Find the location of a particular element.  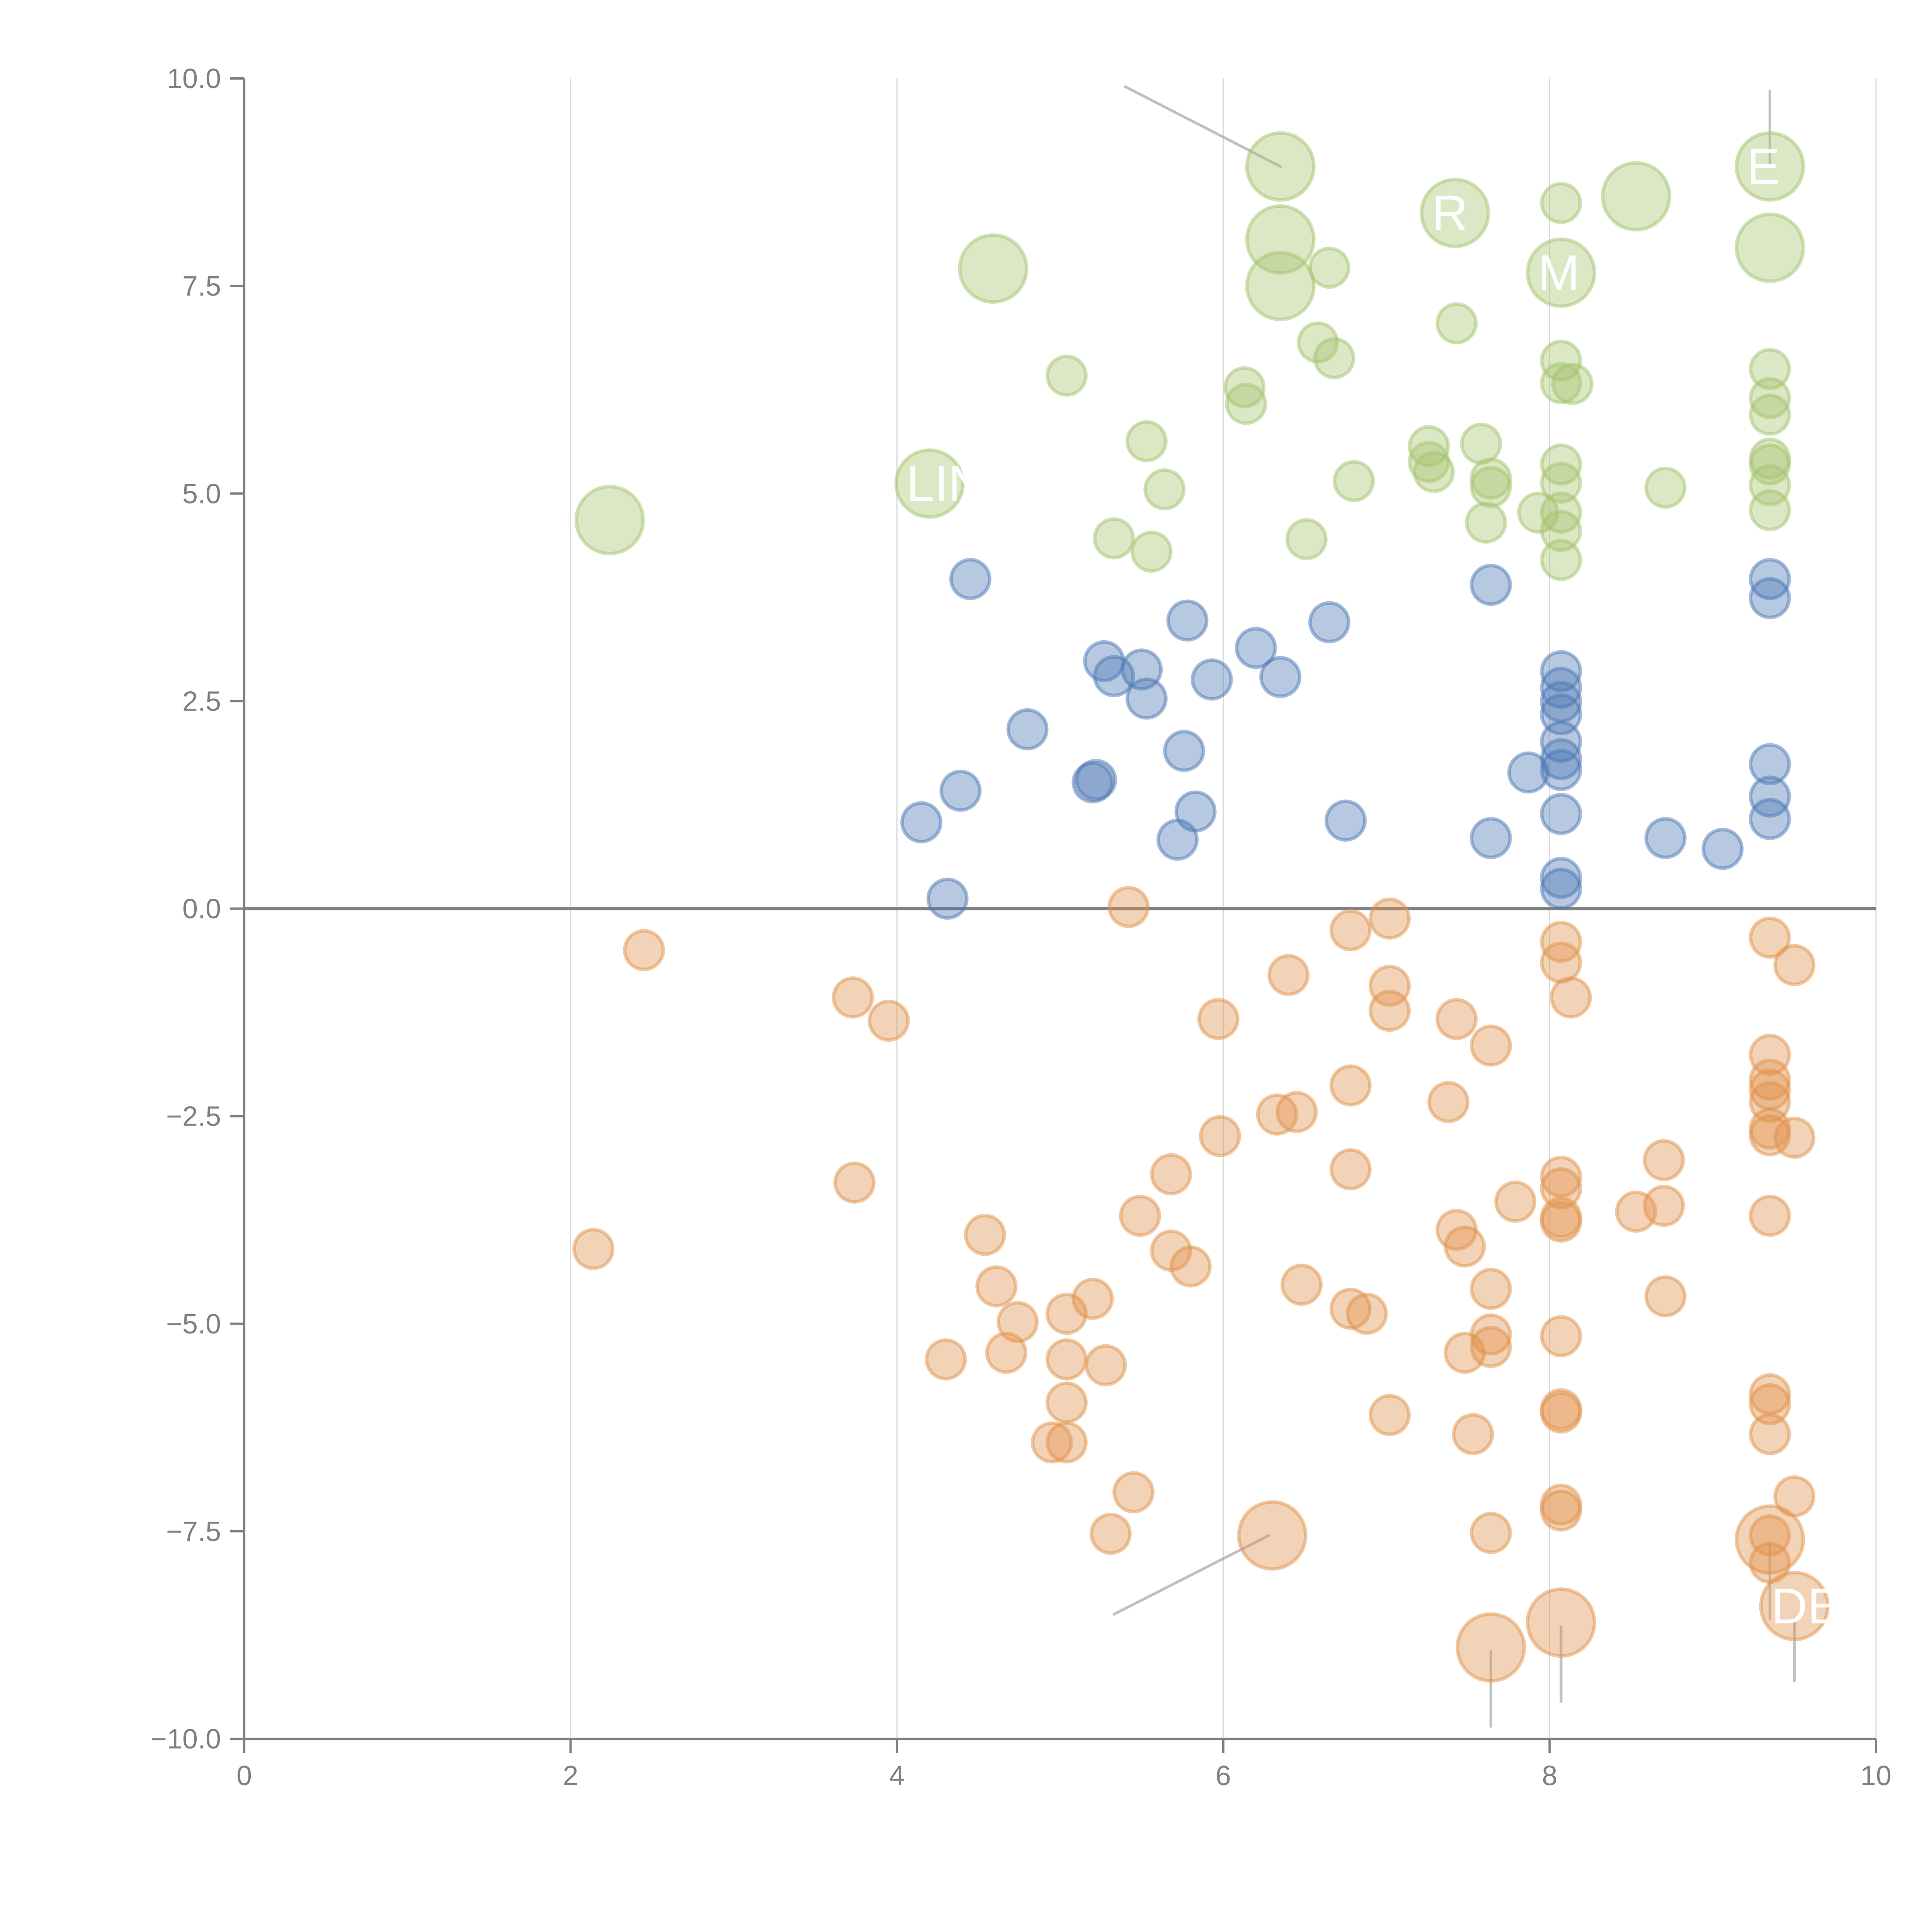

bubble-label: R is located at coordinates (1450, 213).